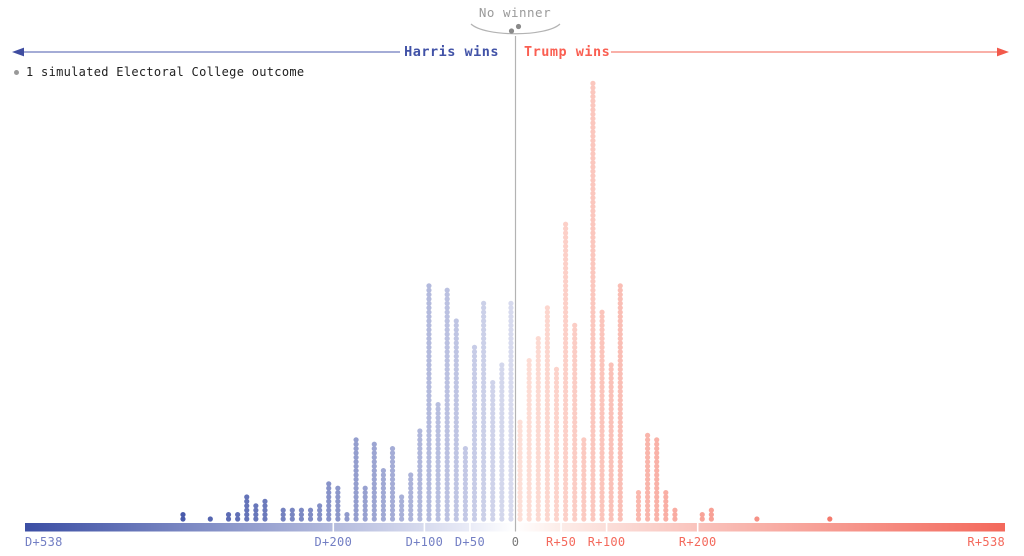  I want to click on legend: 1 simulated Electoral College outcome, so click(159, 72).